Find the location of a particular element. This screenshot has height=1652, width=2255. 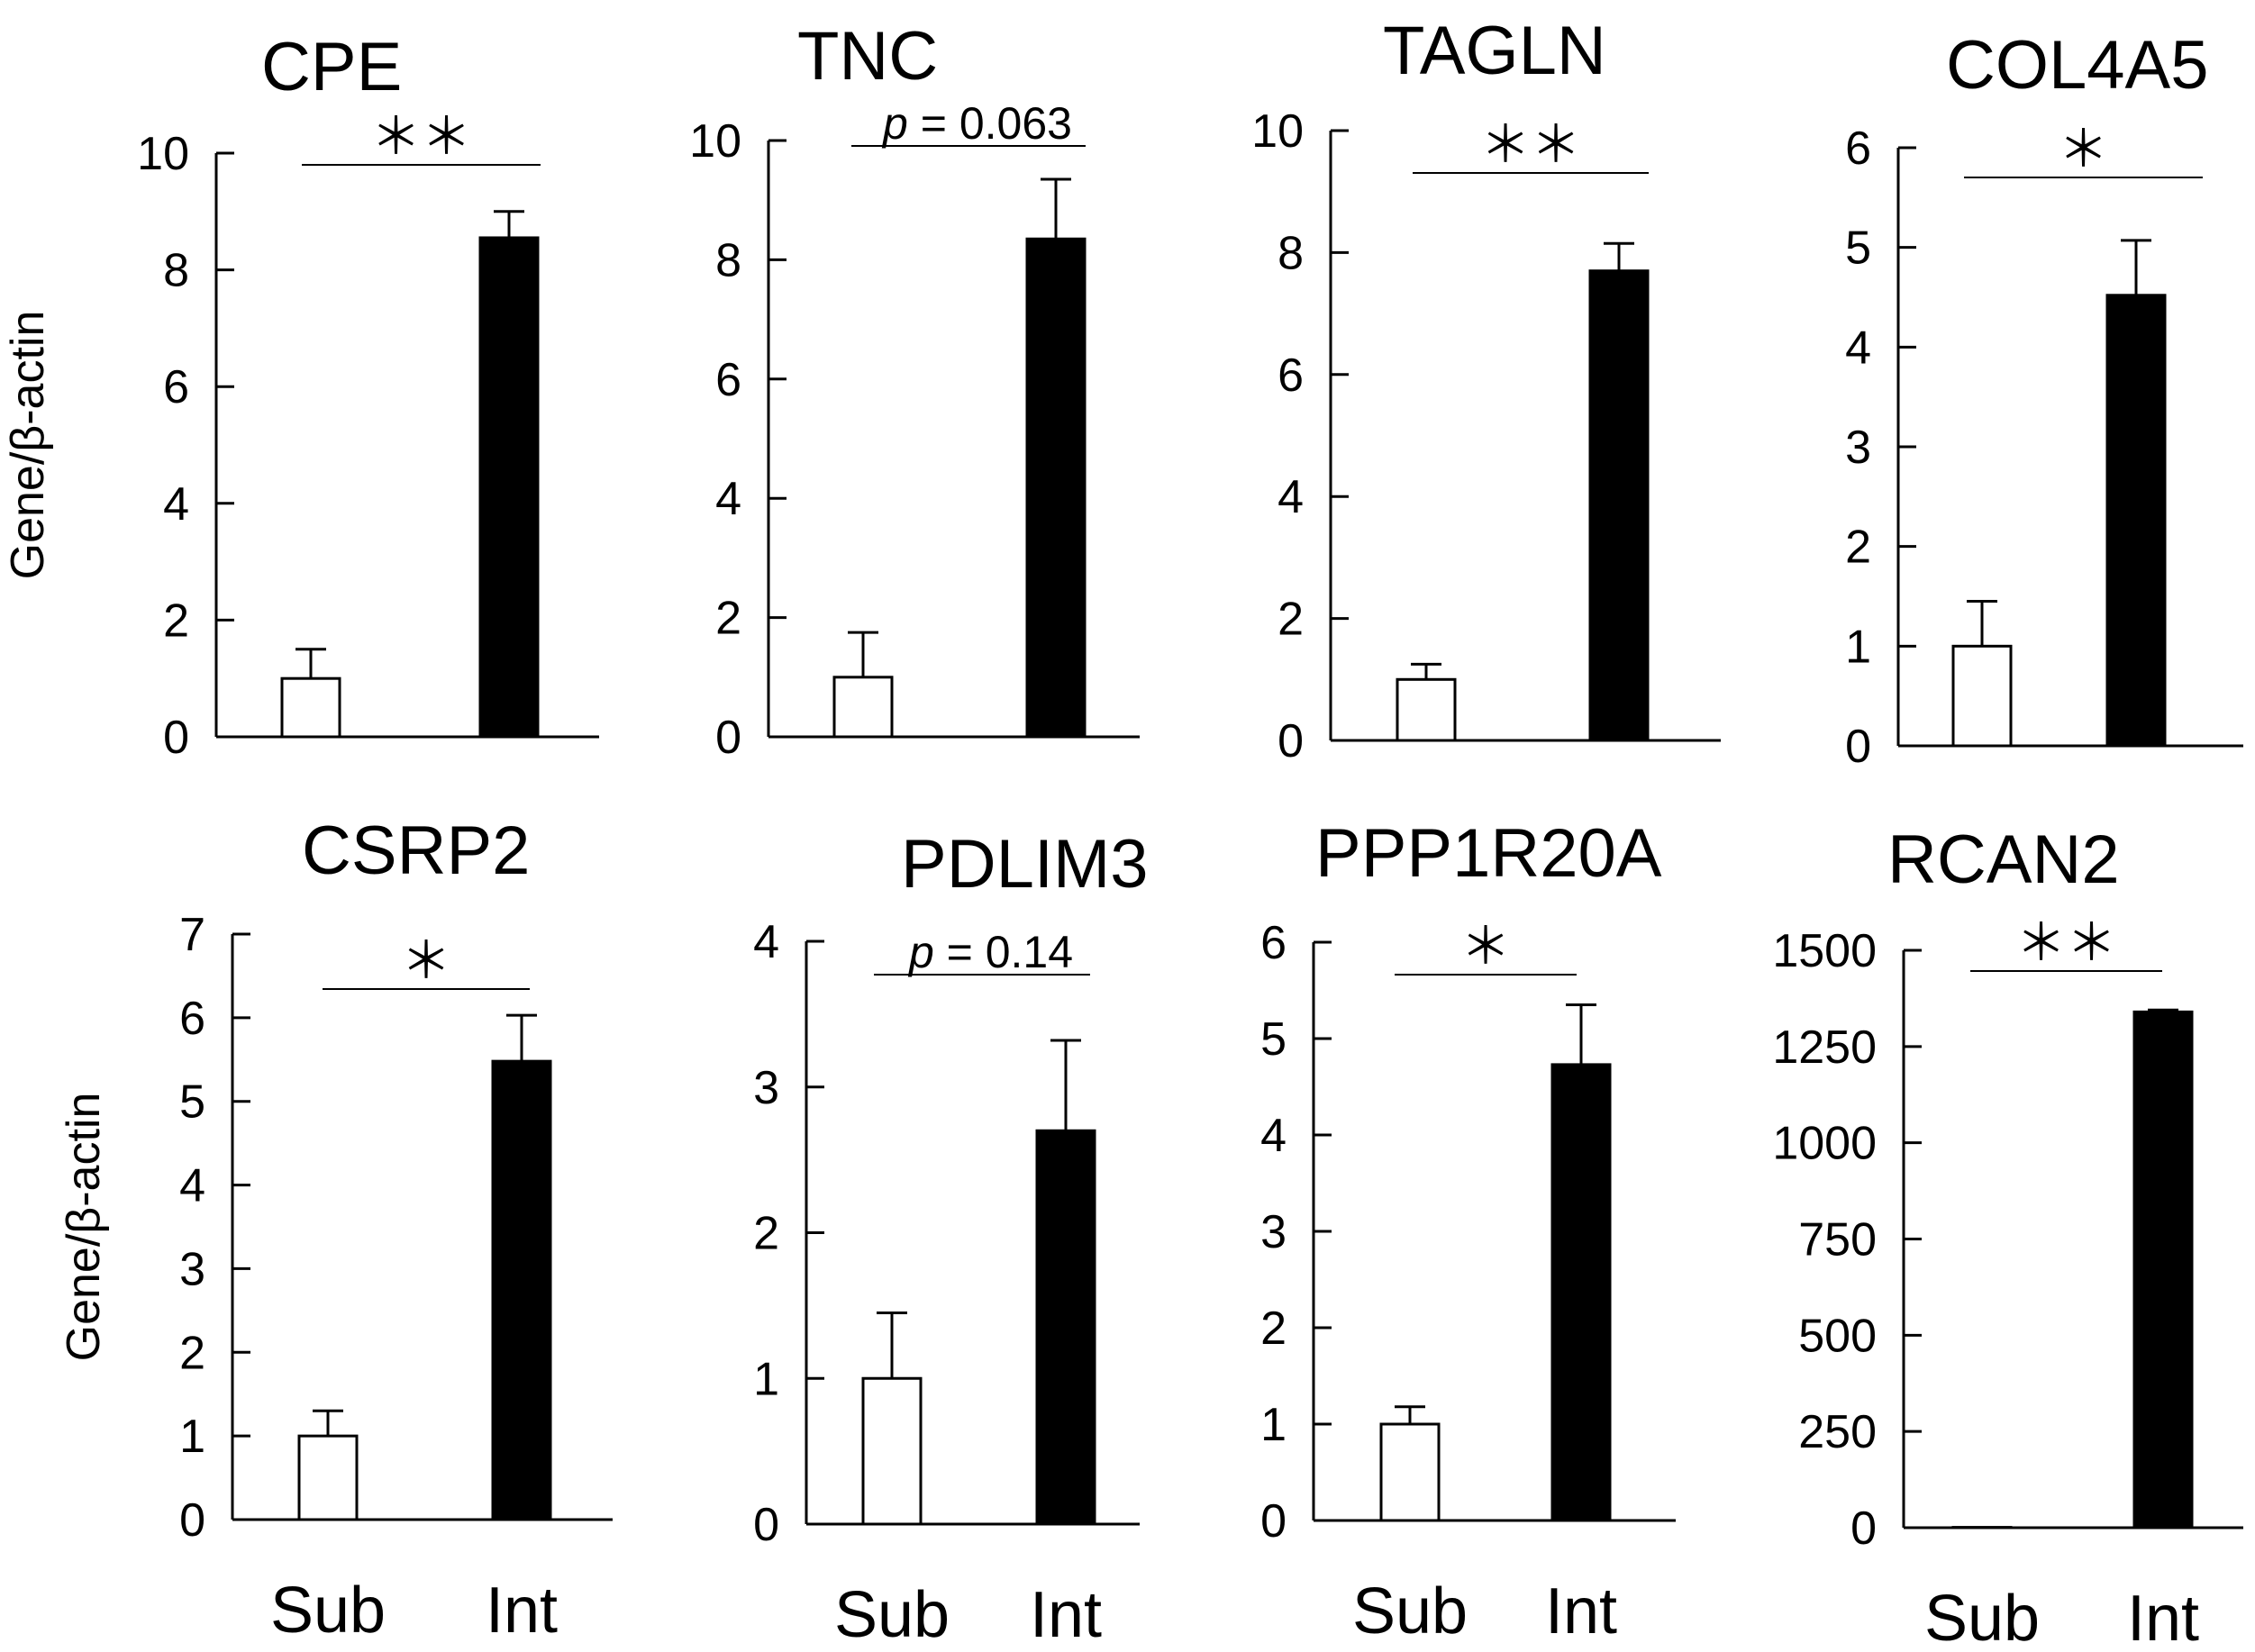

chart-title: PPP1R20A is located at coordinates (1488, 853).